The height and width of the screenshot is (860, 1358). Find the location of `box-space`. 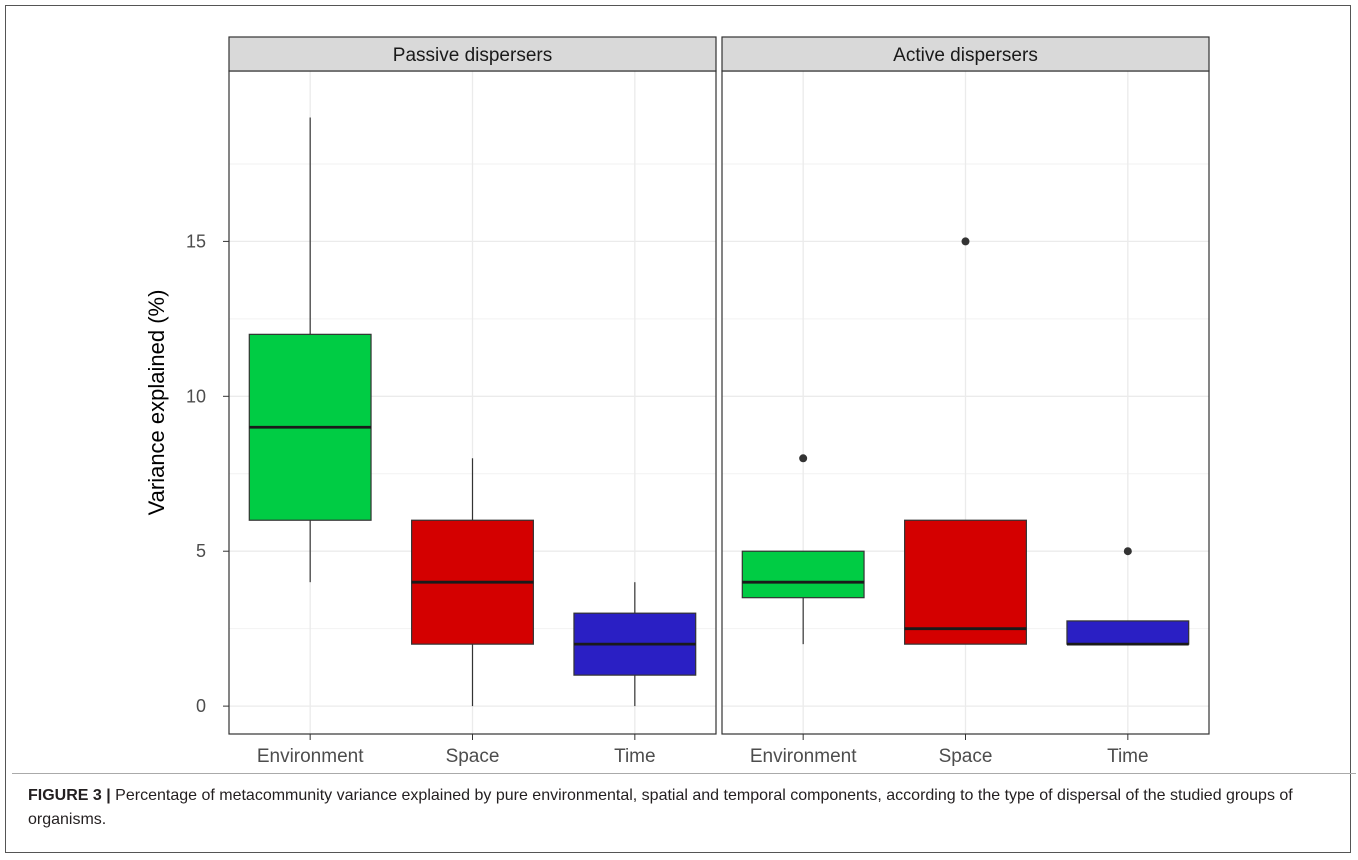

box-space is located at coordinates (965, 582).